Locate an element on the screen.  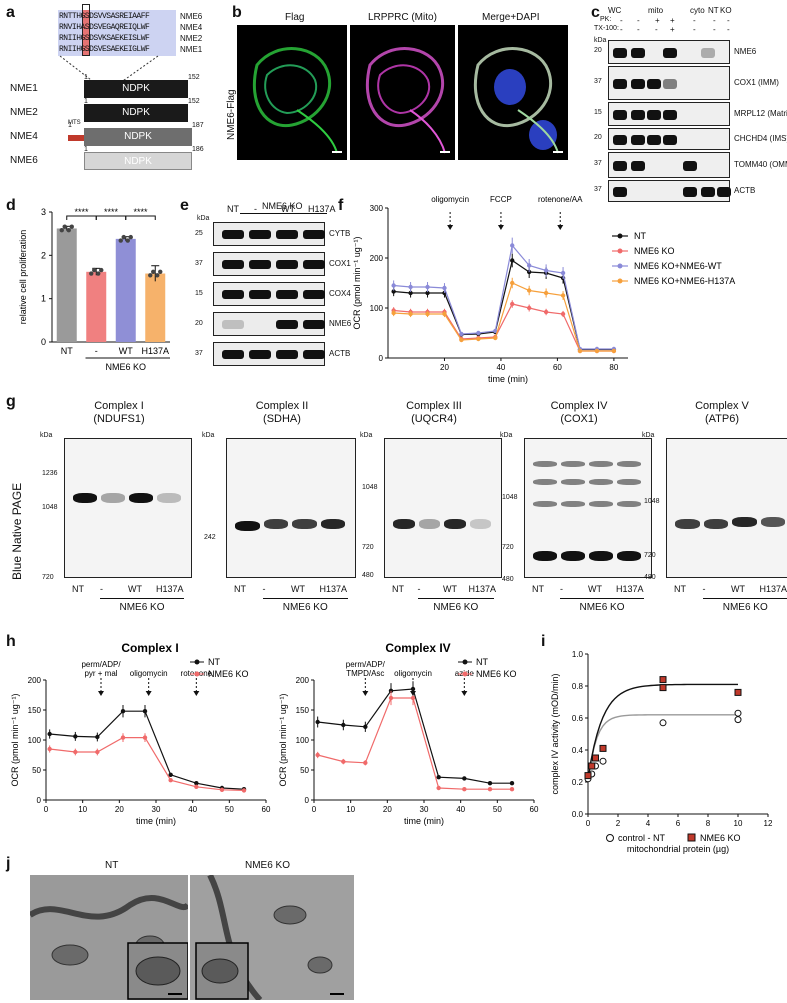
category-label: WT is located at coordinates (126, 351).